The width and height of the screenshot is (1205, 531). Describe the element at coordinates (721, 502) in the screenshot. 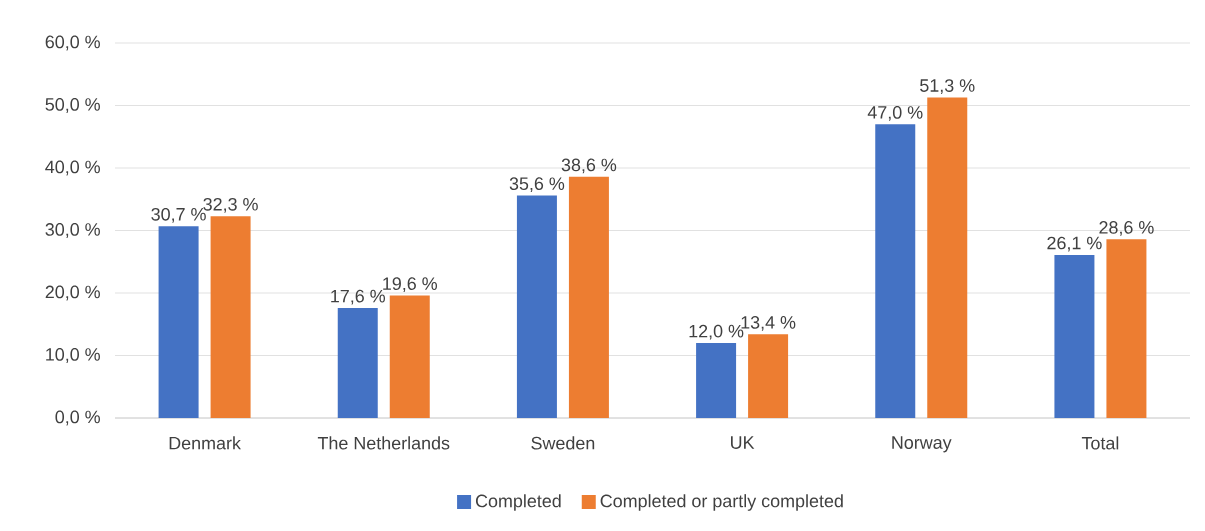

I see `legend-label: Completed or partly completed` at that location.